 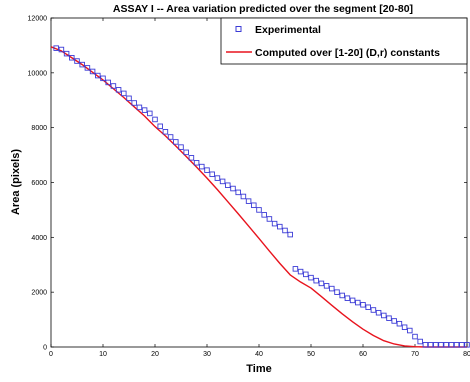 I want to click on y-tick-label: 2000, so click(x=39, y=293).